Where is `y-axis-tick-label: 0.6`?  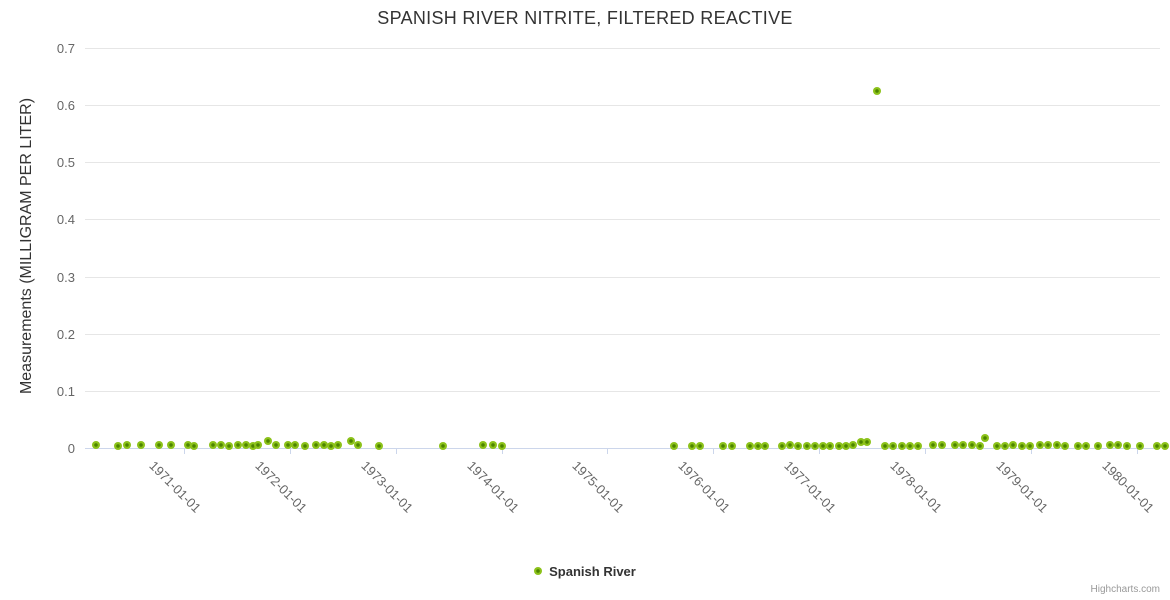
y-axis-tick-label: 0.6 is located at coordinates (65, 106).